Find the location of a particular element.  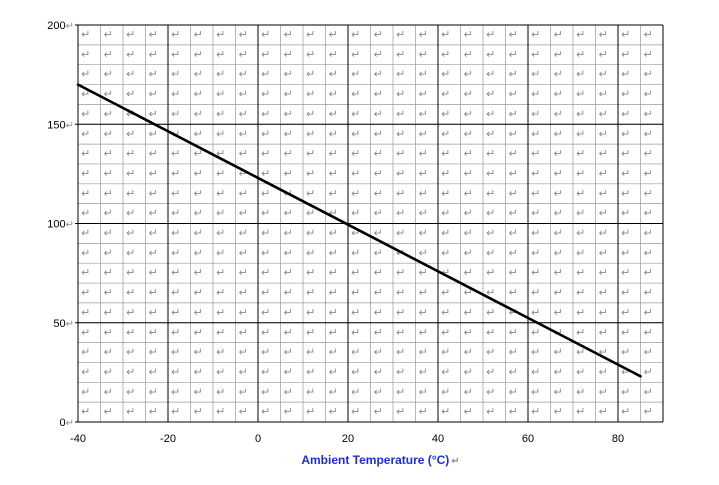

y-tick-label: 100↵ is located at coordinates (60, 225).